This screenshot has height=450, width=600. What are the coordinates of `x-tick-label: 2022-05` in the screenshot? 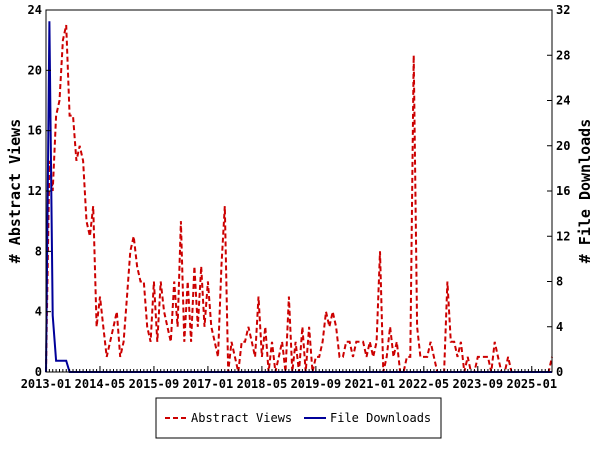 It's located at (424, 384).